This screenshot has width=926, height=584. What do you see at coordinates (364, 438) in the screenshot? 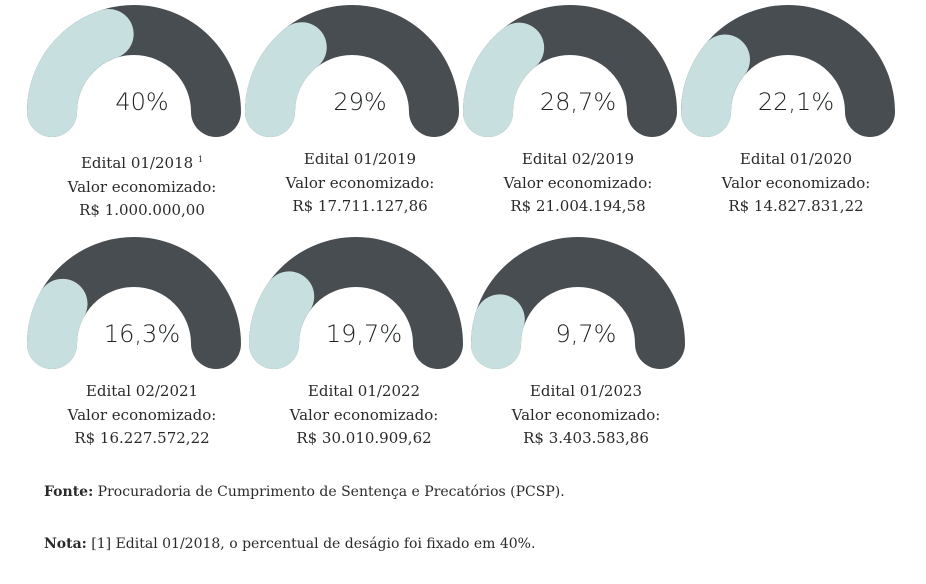
I see `valor-amount: R$ 30.010.909,62` at bounding box center [364, 438].